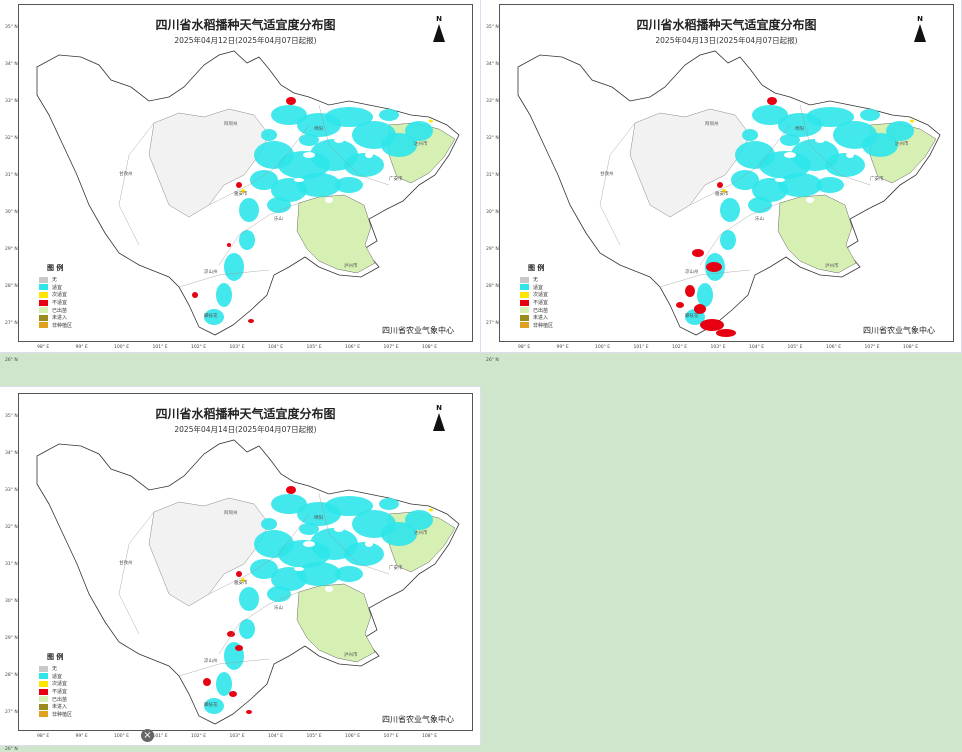  I want to click on latitude-tick-label: 26° N, so click(11, 360).